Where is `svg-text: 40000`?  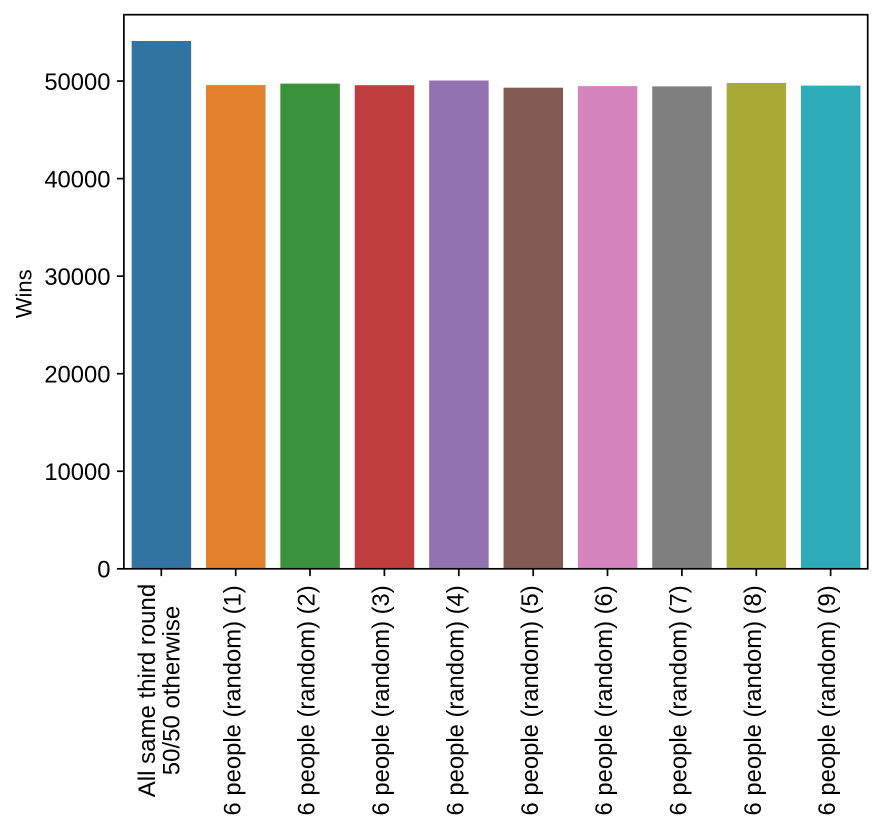
svg-text: 40000 is located at coordinates (77, 179).